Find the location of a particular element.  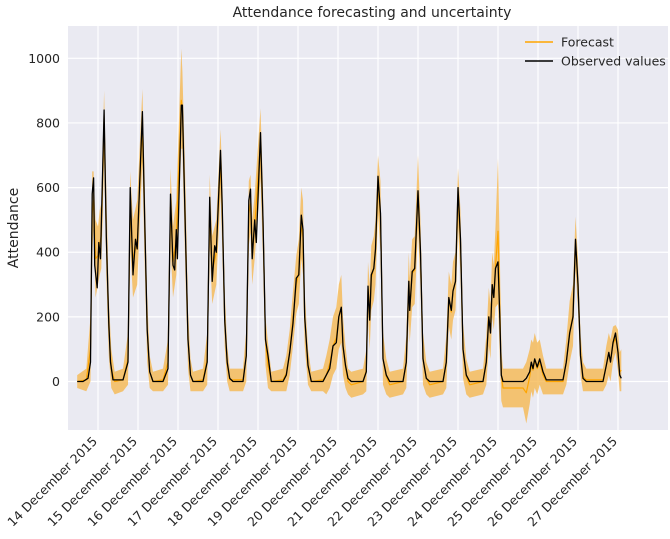

y-tick-label: 1000 is located at coordinates (44, 58).